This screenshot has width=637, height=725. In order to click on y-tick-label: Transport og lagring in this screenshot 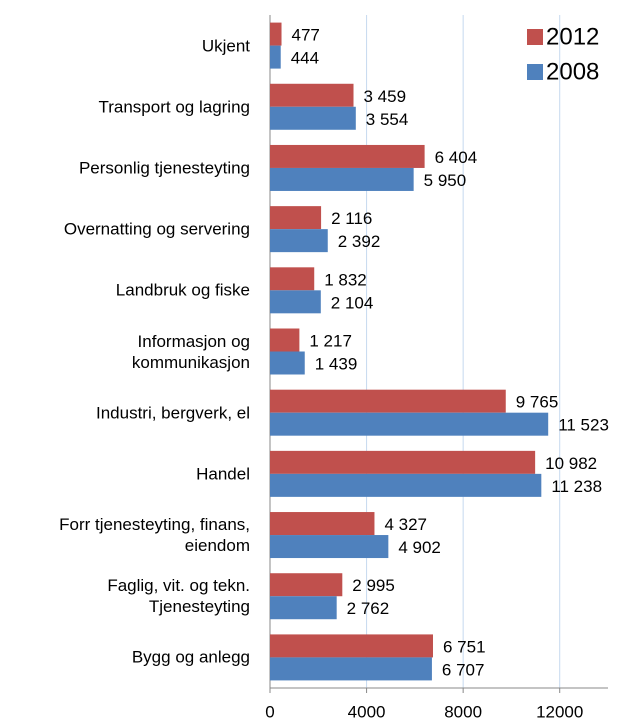, I will do `click(174, 107)`.